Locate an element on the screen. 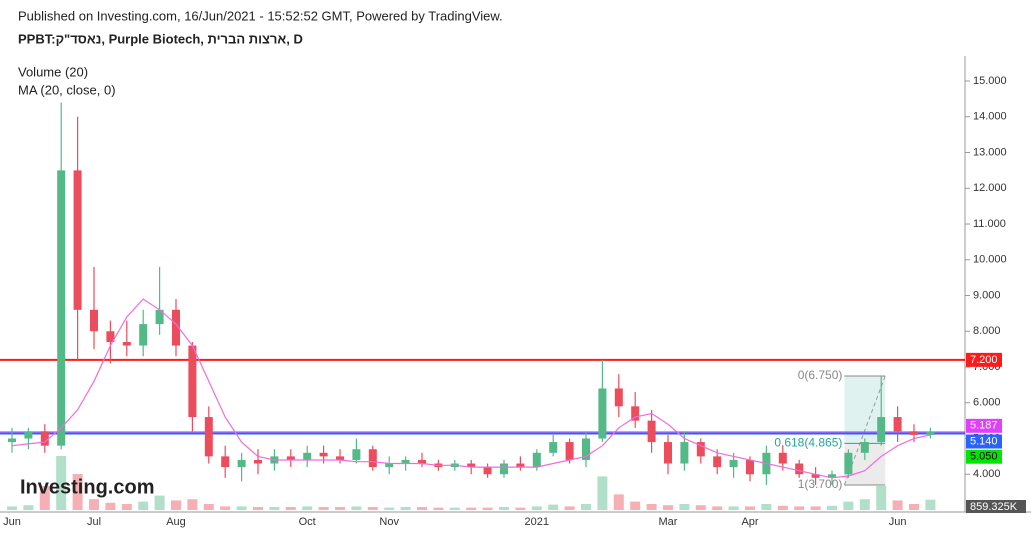 This screenshot has height=534, width=1031. logo: Investing.com is located at coordinates (87, 487).